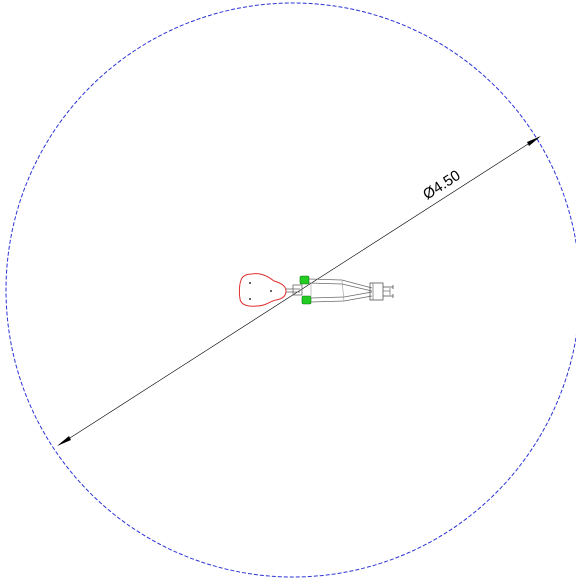  I want to click on motor-joints, so click(305, 290).